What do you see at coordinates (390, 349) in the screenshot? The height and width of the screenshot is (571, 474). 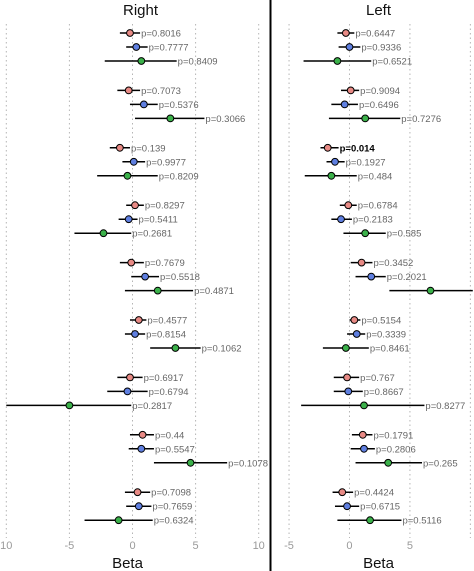 I see `p-value-label: p=0.8461` at bounding box center [390, 349].